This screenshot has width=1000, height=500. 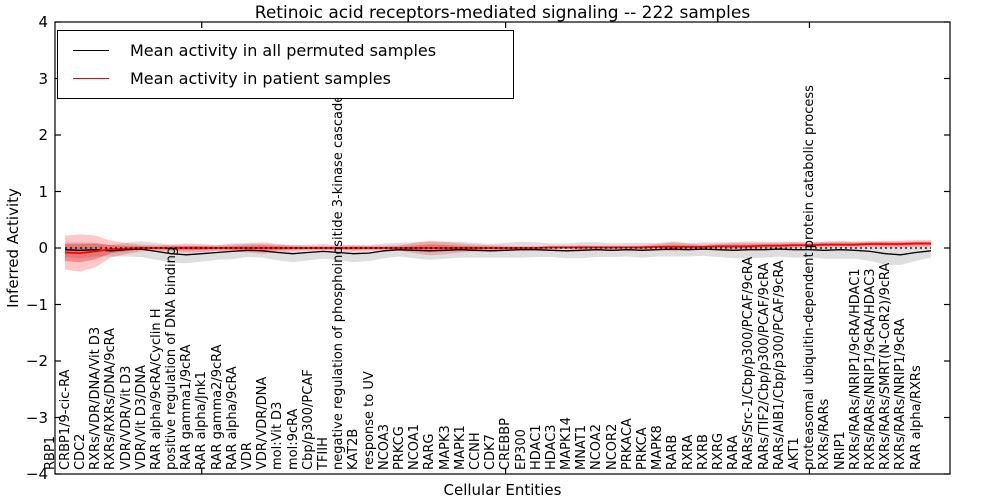 I want to click on x-tick-label: mol:Vit D3, so click(x=278, y=435).